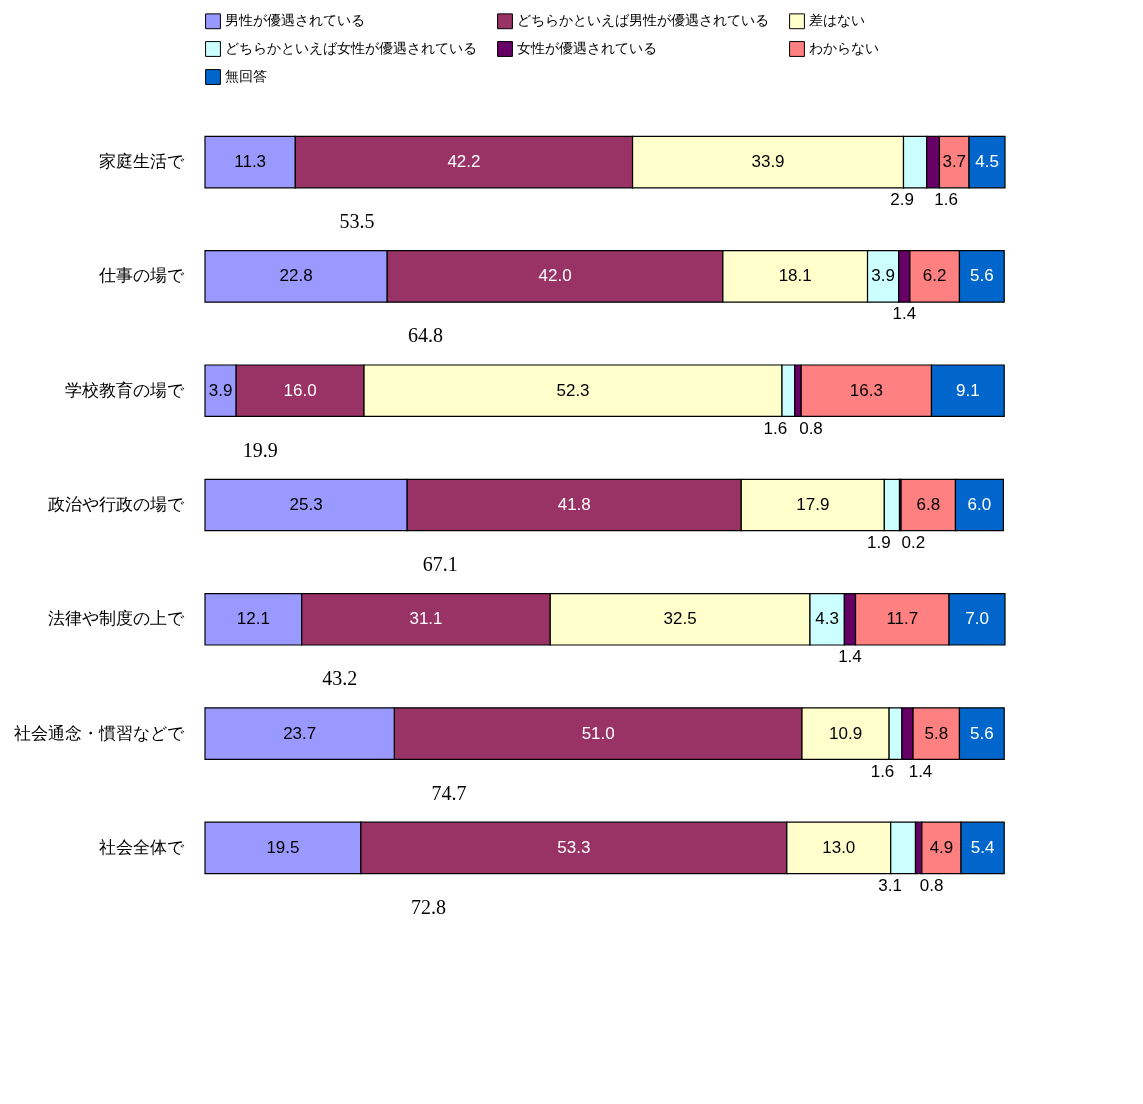  What do you see at coordinates (768, 162) in the screenshot?
I see `data-label: 33.9` at bounding box center [768, 162].